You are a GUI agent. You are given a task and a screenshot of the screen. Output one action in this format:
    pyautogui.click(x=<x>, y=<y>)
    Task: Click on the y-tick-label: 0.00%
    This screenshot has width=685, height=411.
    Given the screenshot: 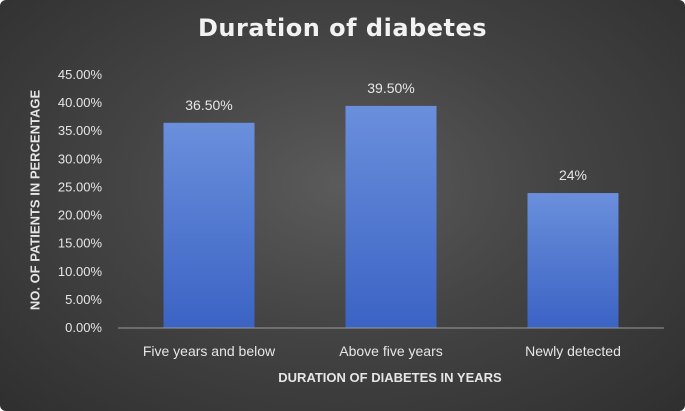 What is the action you would take?
    pyautogui.click(x=83, y=327)
    